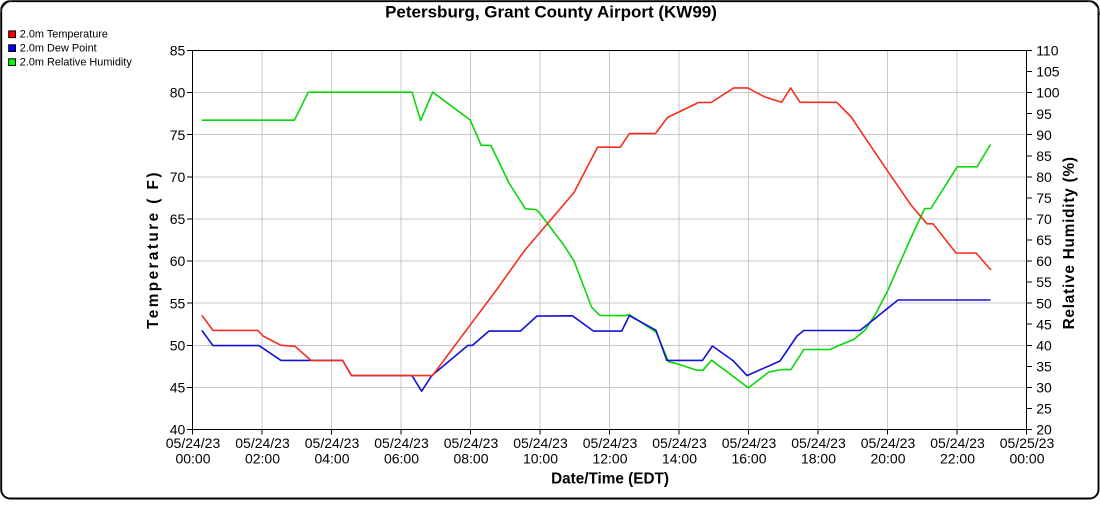  Describe the element at coordinates (818, 458) in the screenshot. I see `svg-text: 18:00` at that location.